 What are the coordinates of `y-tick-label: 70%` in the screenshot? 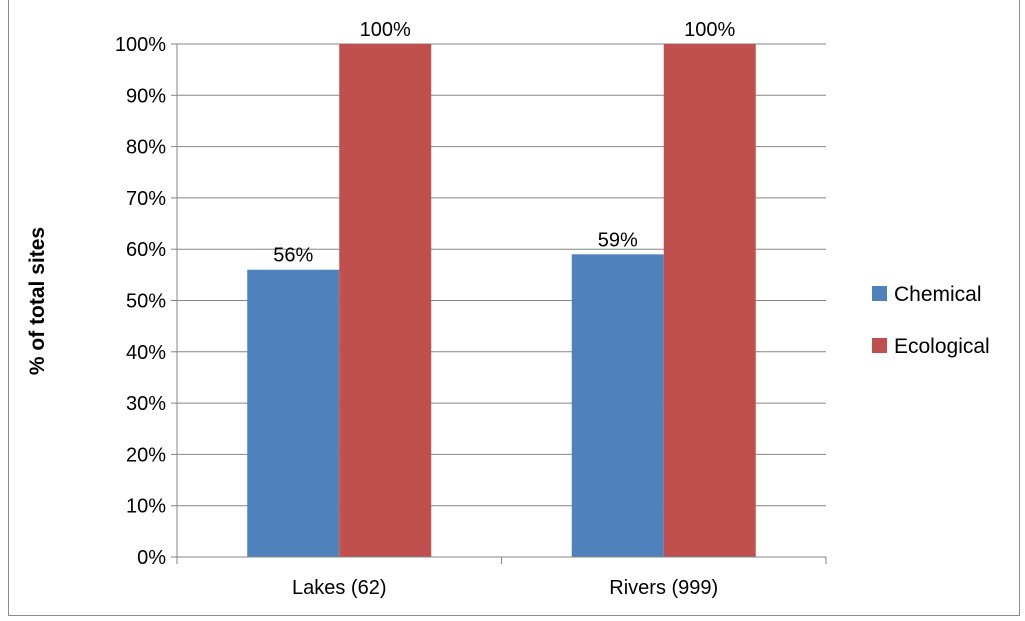 It's located at (146, 199).